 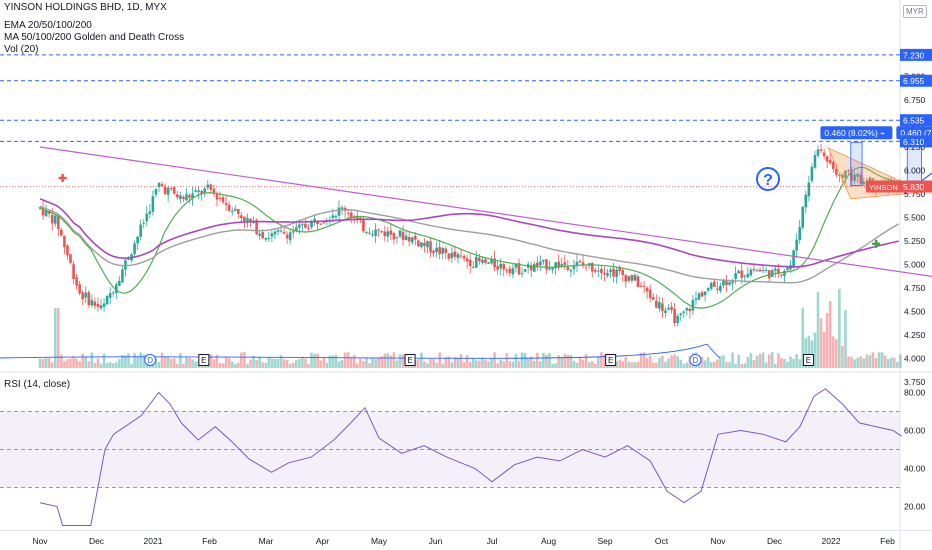 What do you see at coordinates (37, 384) in the screenshot?
I see `rsi-title: RSI (14, close)` at bounding box center [37, 384].